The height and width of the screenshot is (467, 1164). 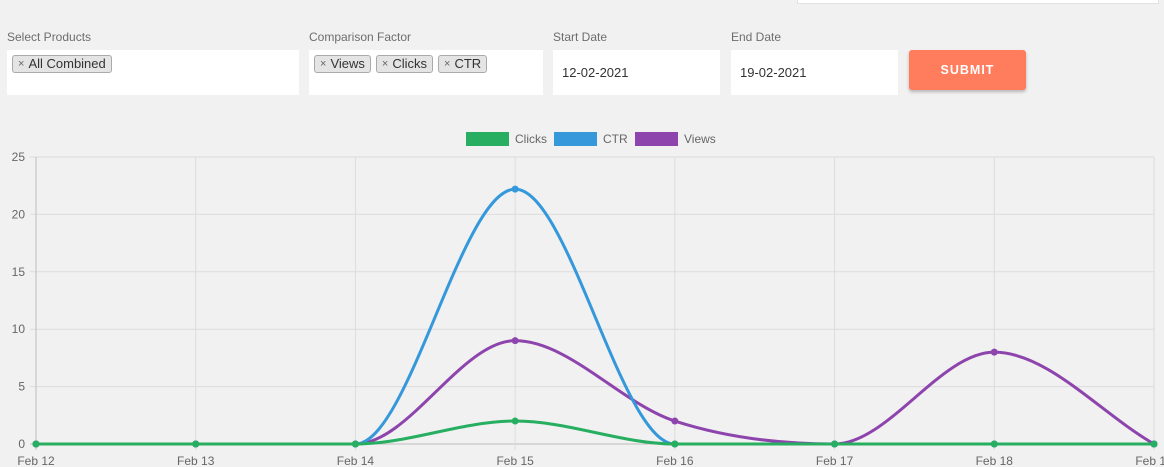 I want to click on chart-legend: Clicks CTR Views, so click(x=582, y=141).